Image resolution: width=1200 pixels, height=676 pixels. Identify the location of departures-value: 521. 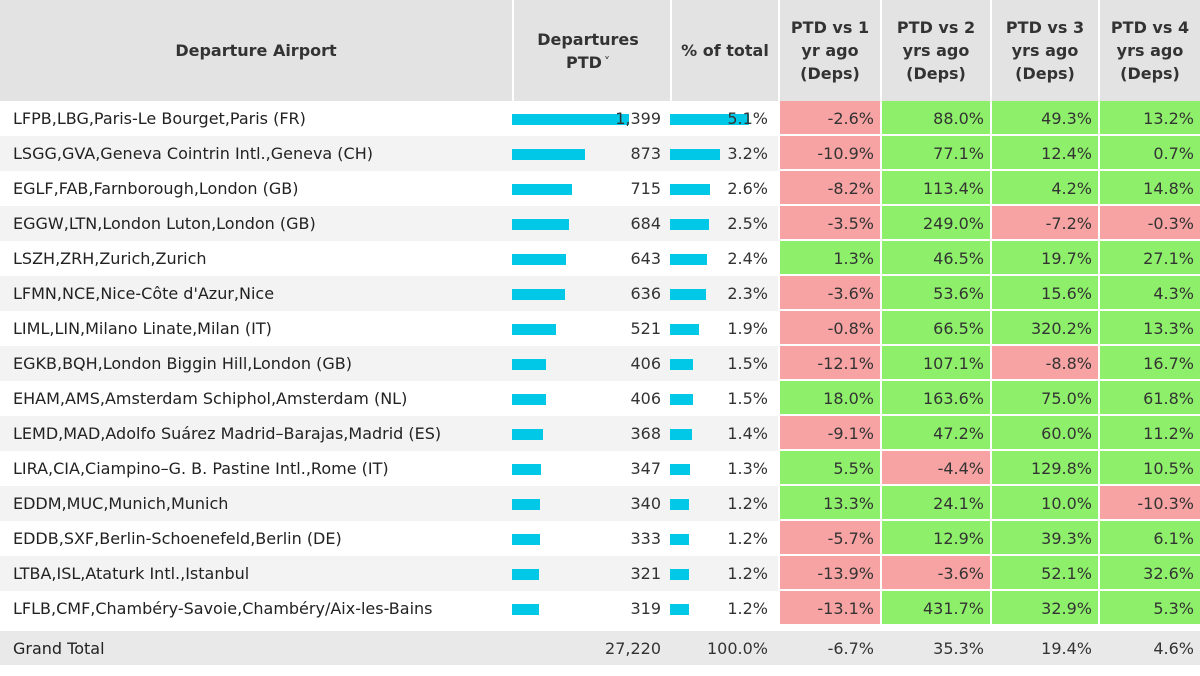
(645, 329).